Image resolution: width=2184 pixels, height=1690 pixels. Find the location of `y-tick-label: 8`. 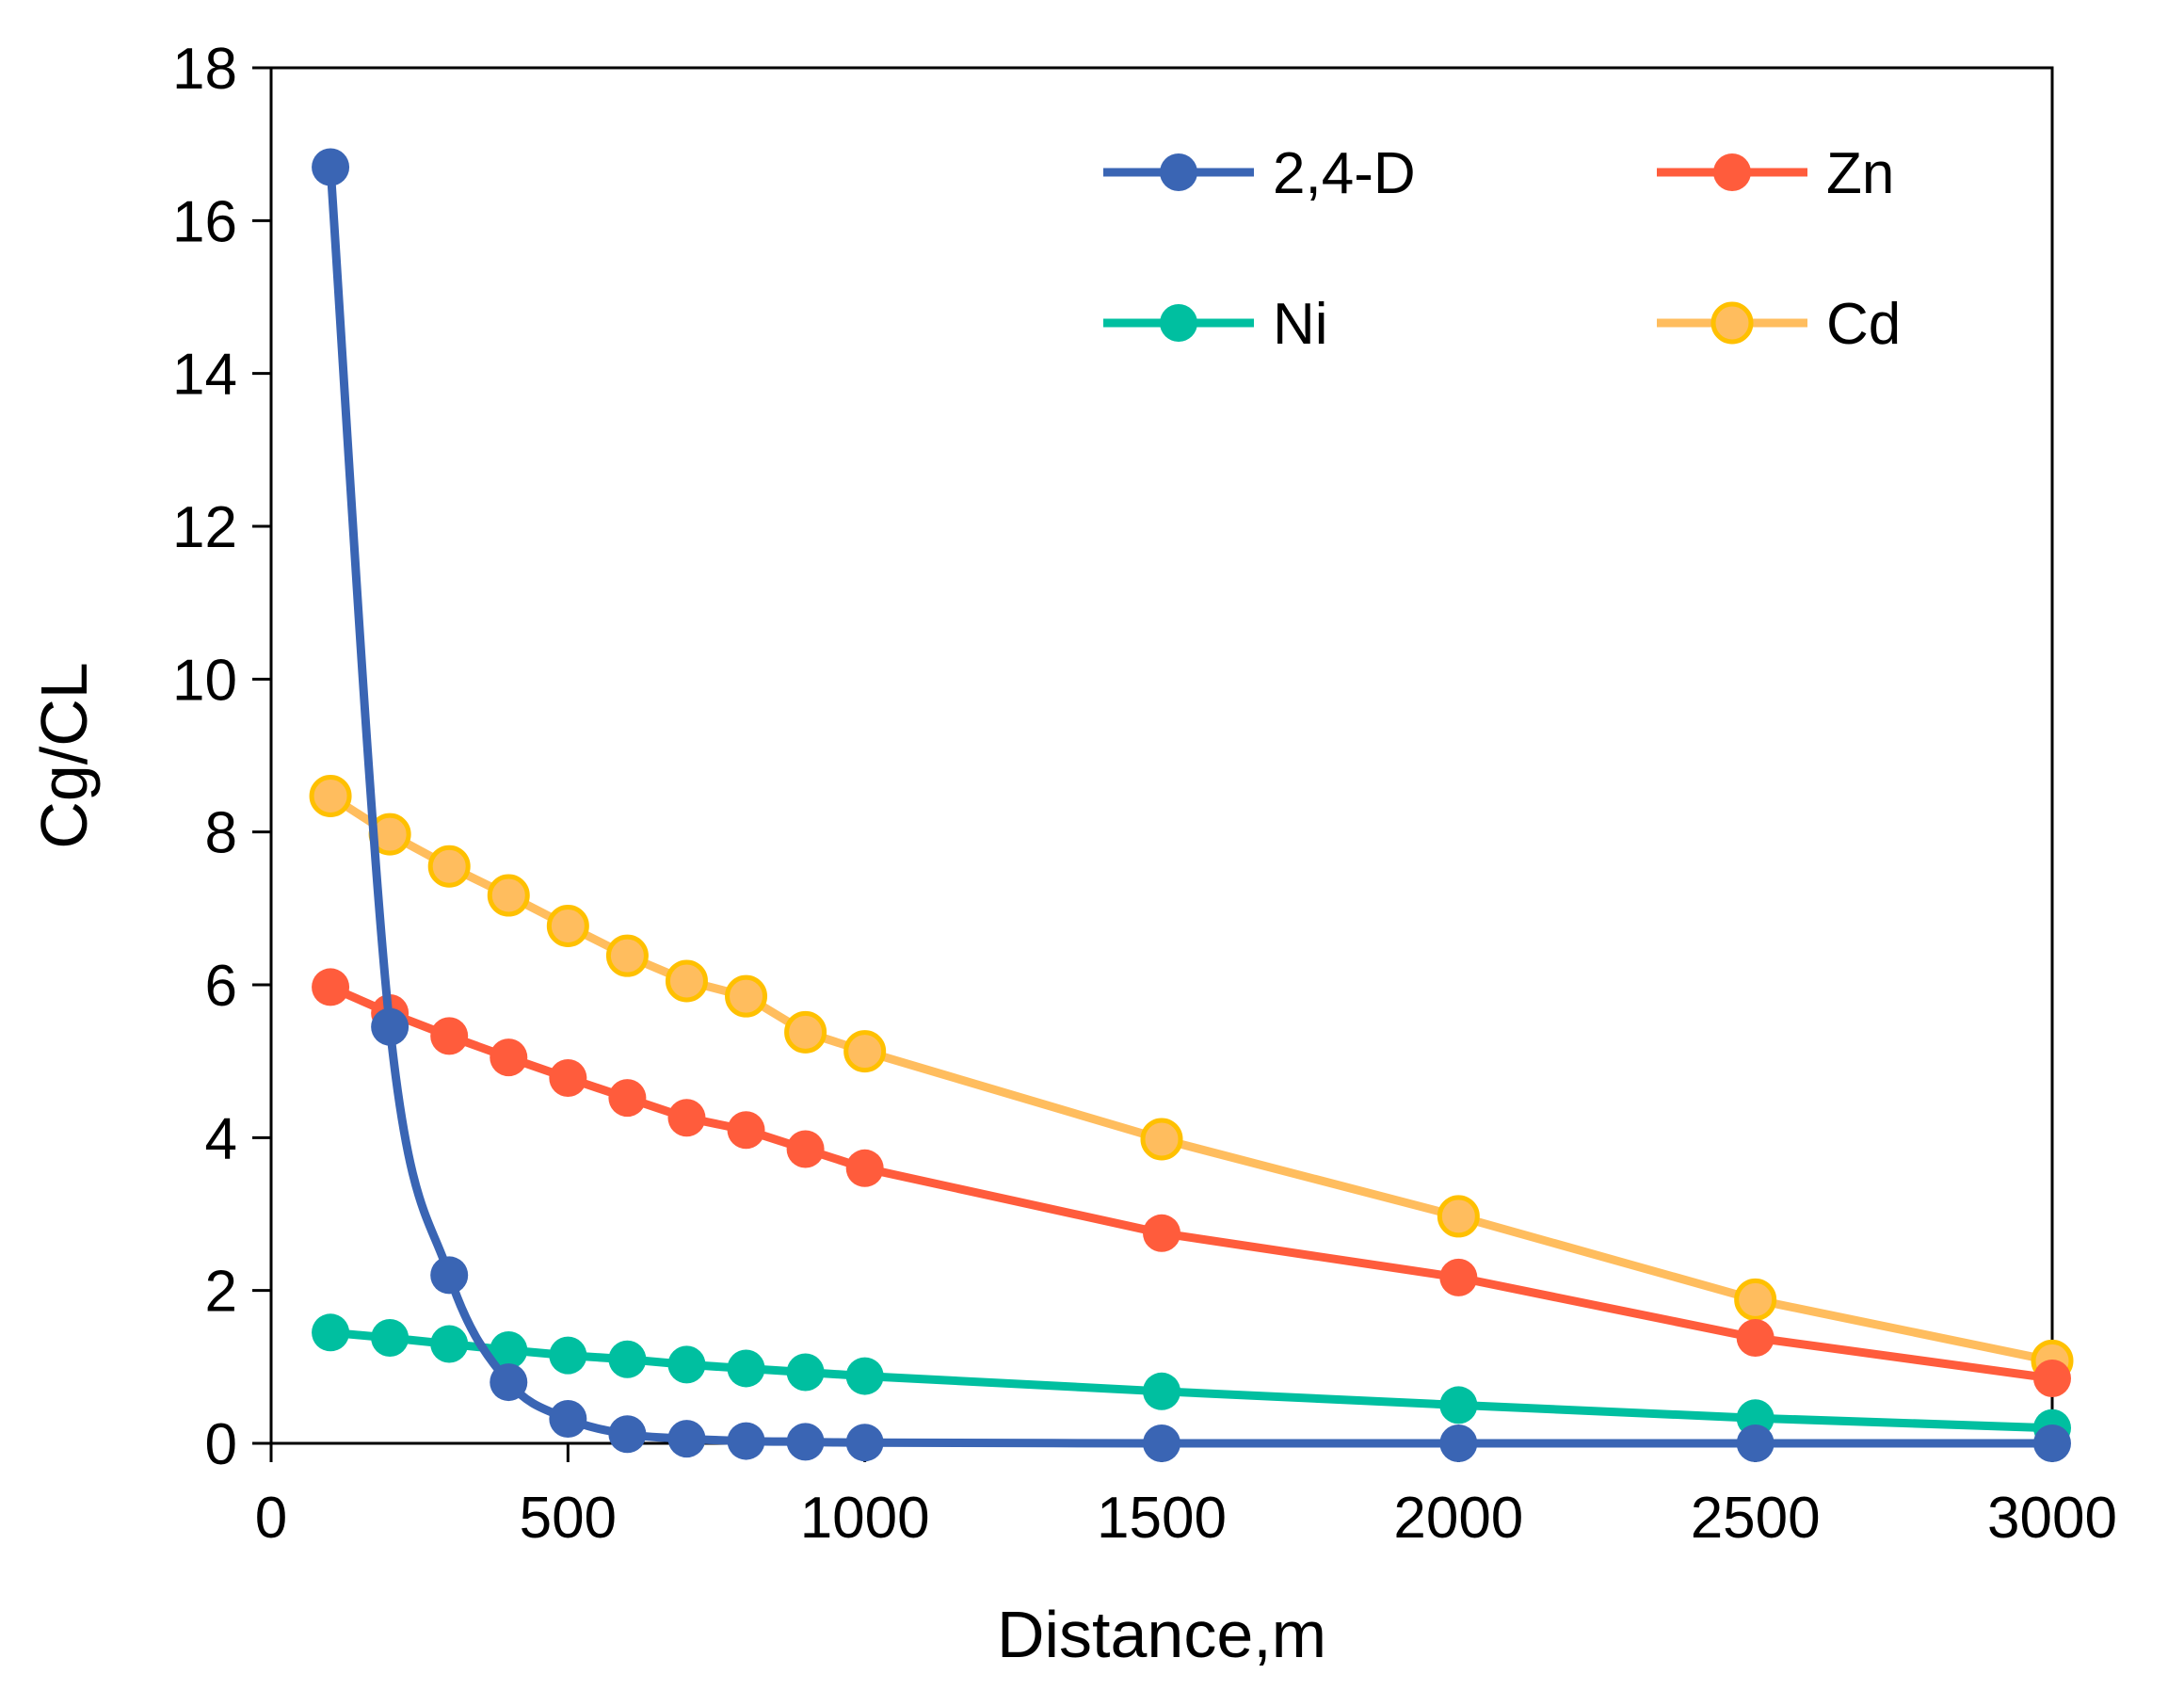

y-tick-label: 8 is located at coordinates (221, 833).